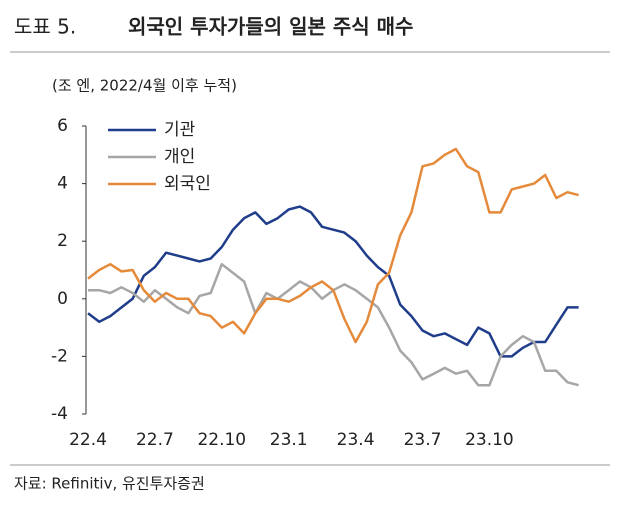 Image resolution: width=620 pixels, height=508 pixels. What do you see at coordinates (59, 414) in the screenshot?
I see `y-tick-label: -4` at bounding box center [59, 414].